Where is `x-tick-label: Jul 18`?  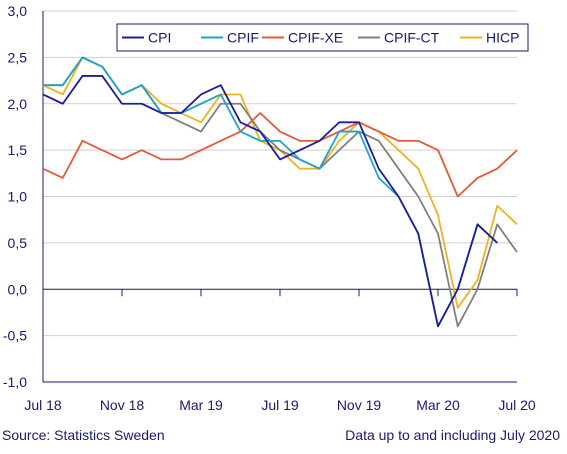
x-tick-label: Jul 18 is located at coordinates (43, 405).